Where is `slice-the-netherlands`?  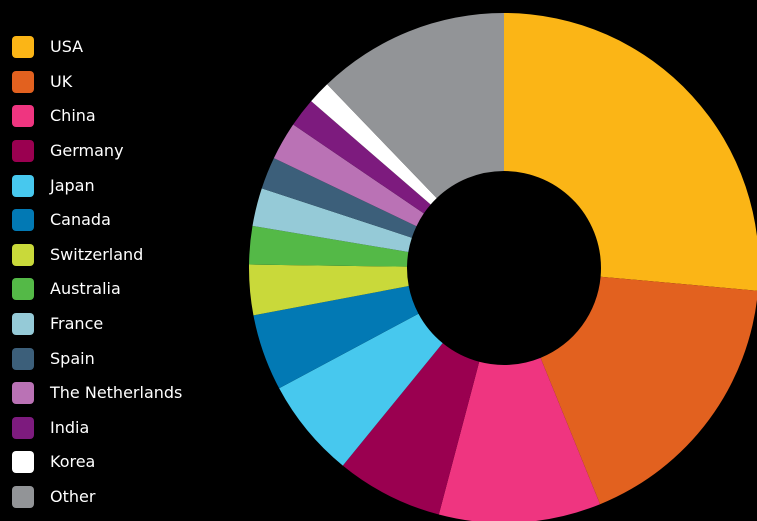
slice-the-netherlands is located at coordinates (348, 175).